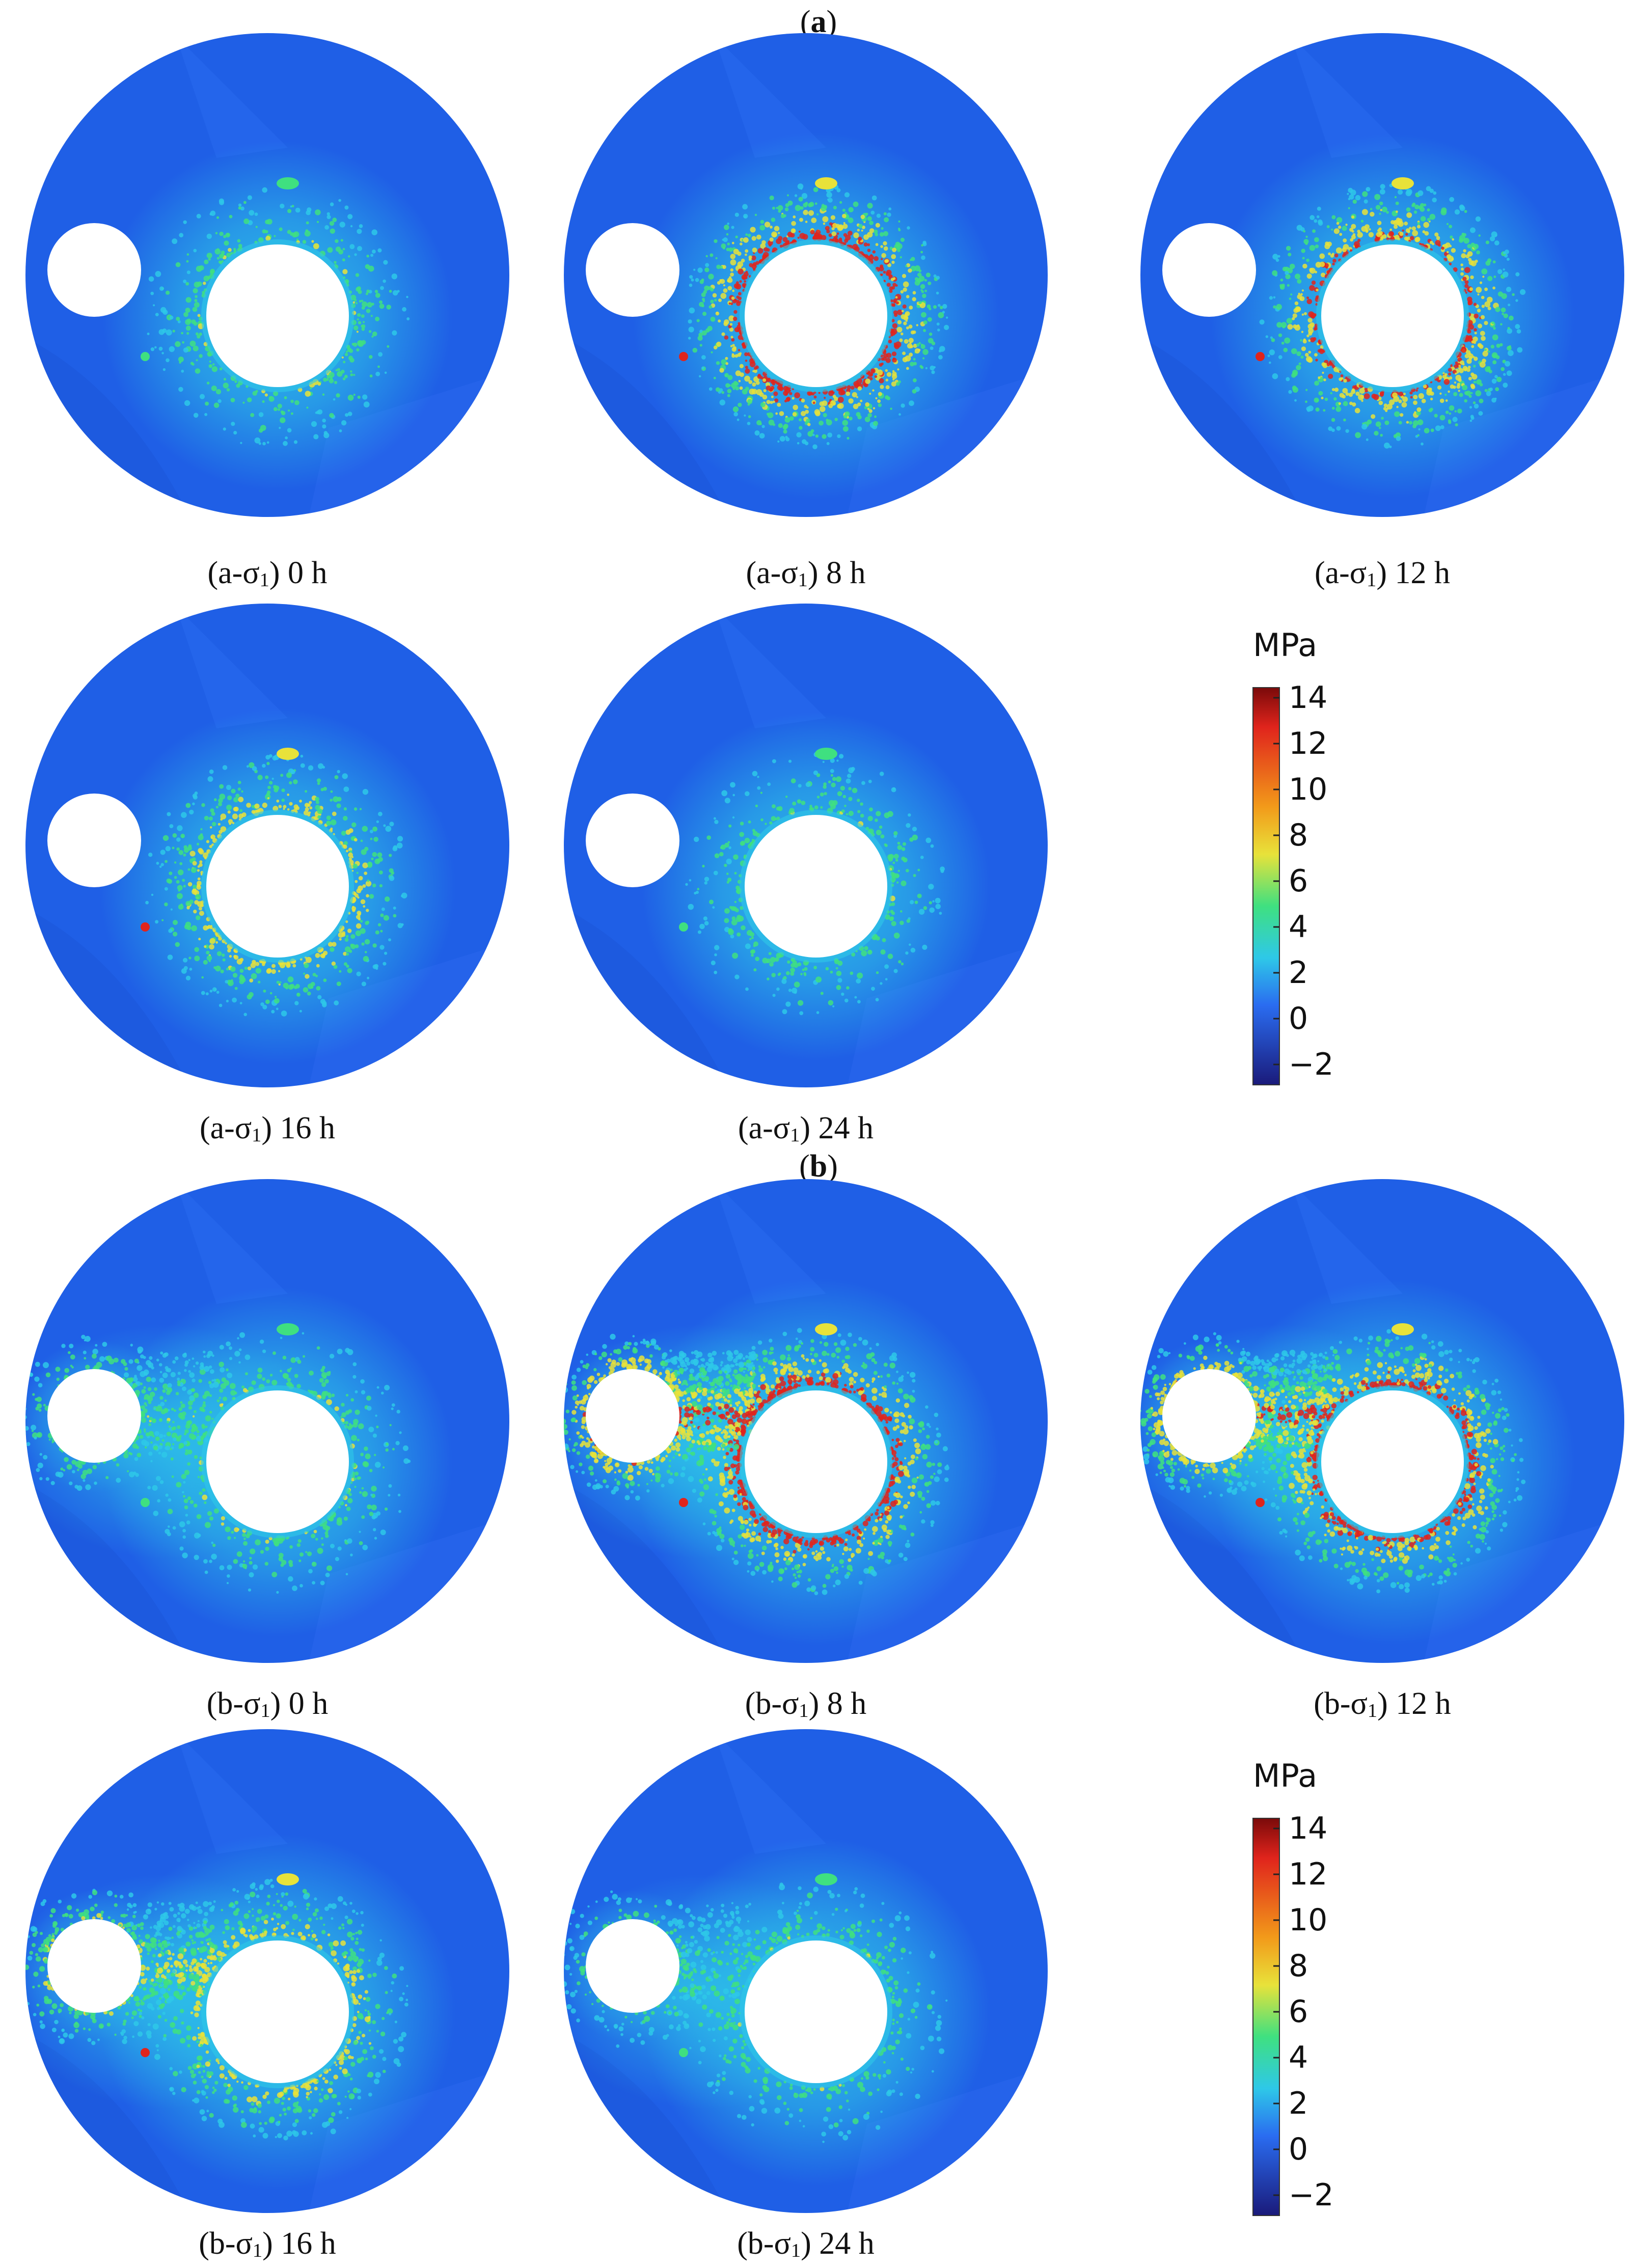 The width and height of the screenshot is (1637, 2268). Describe the element at coordinates (268, 1704) in the screenshot. I see `caption-b-0h: (b-σ1) 0 h` at that location.